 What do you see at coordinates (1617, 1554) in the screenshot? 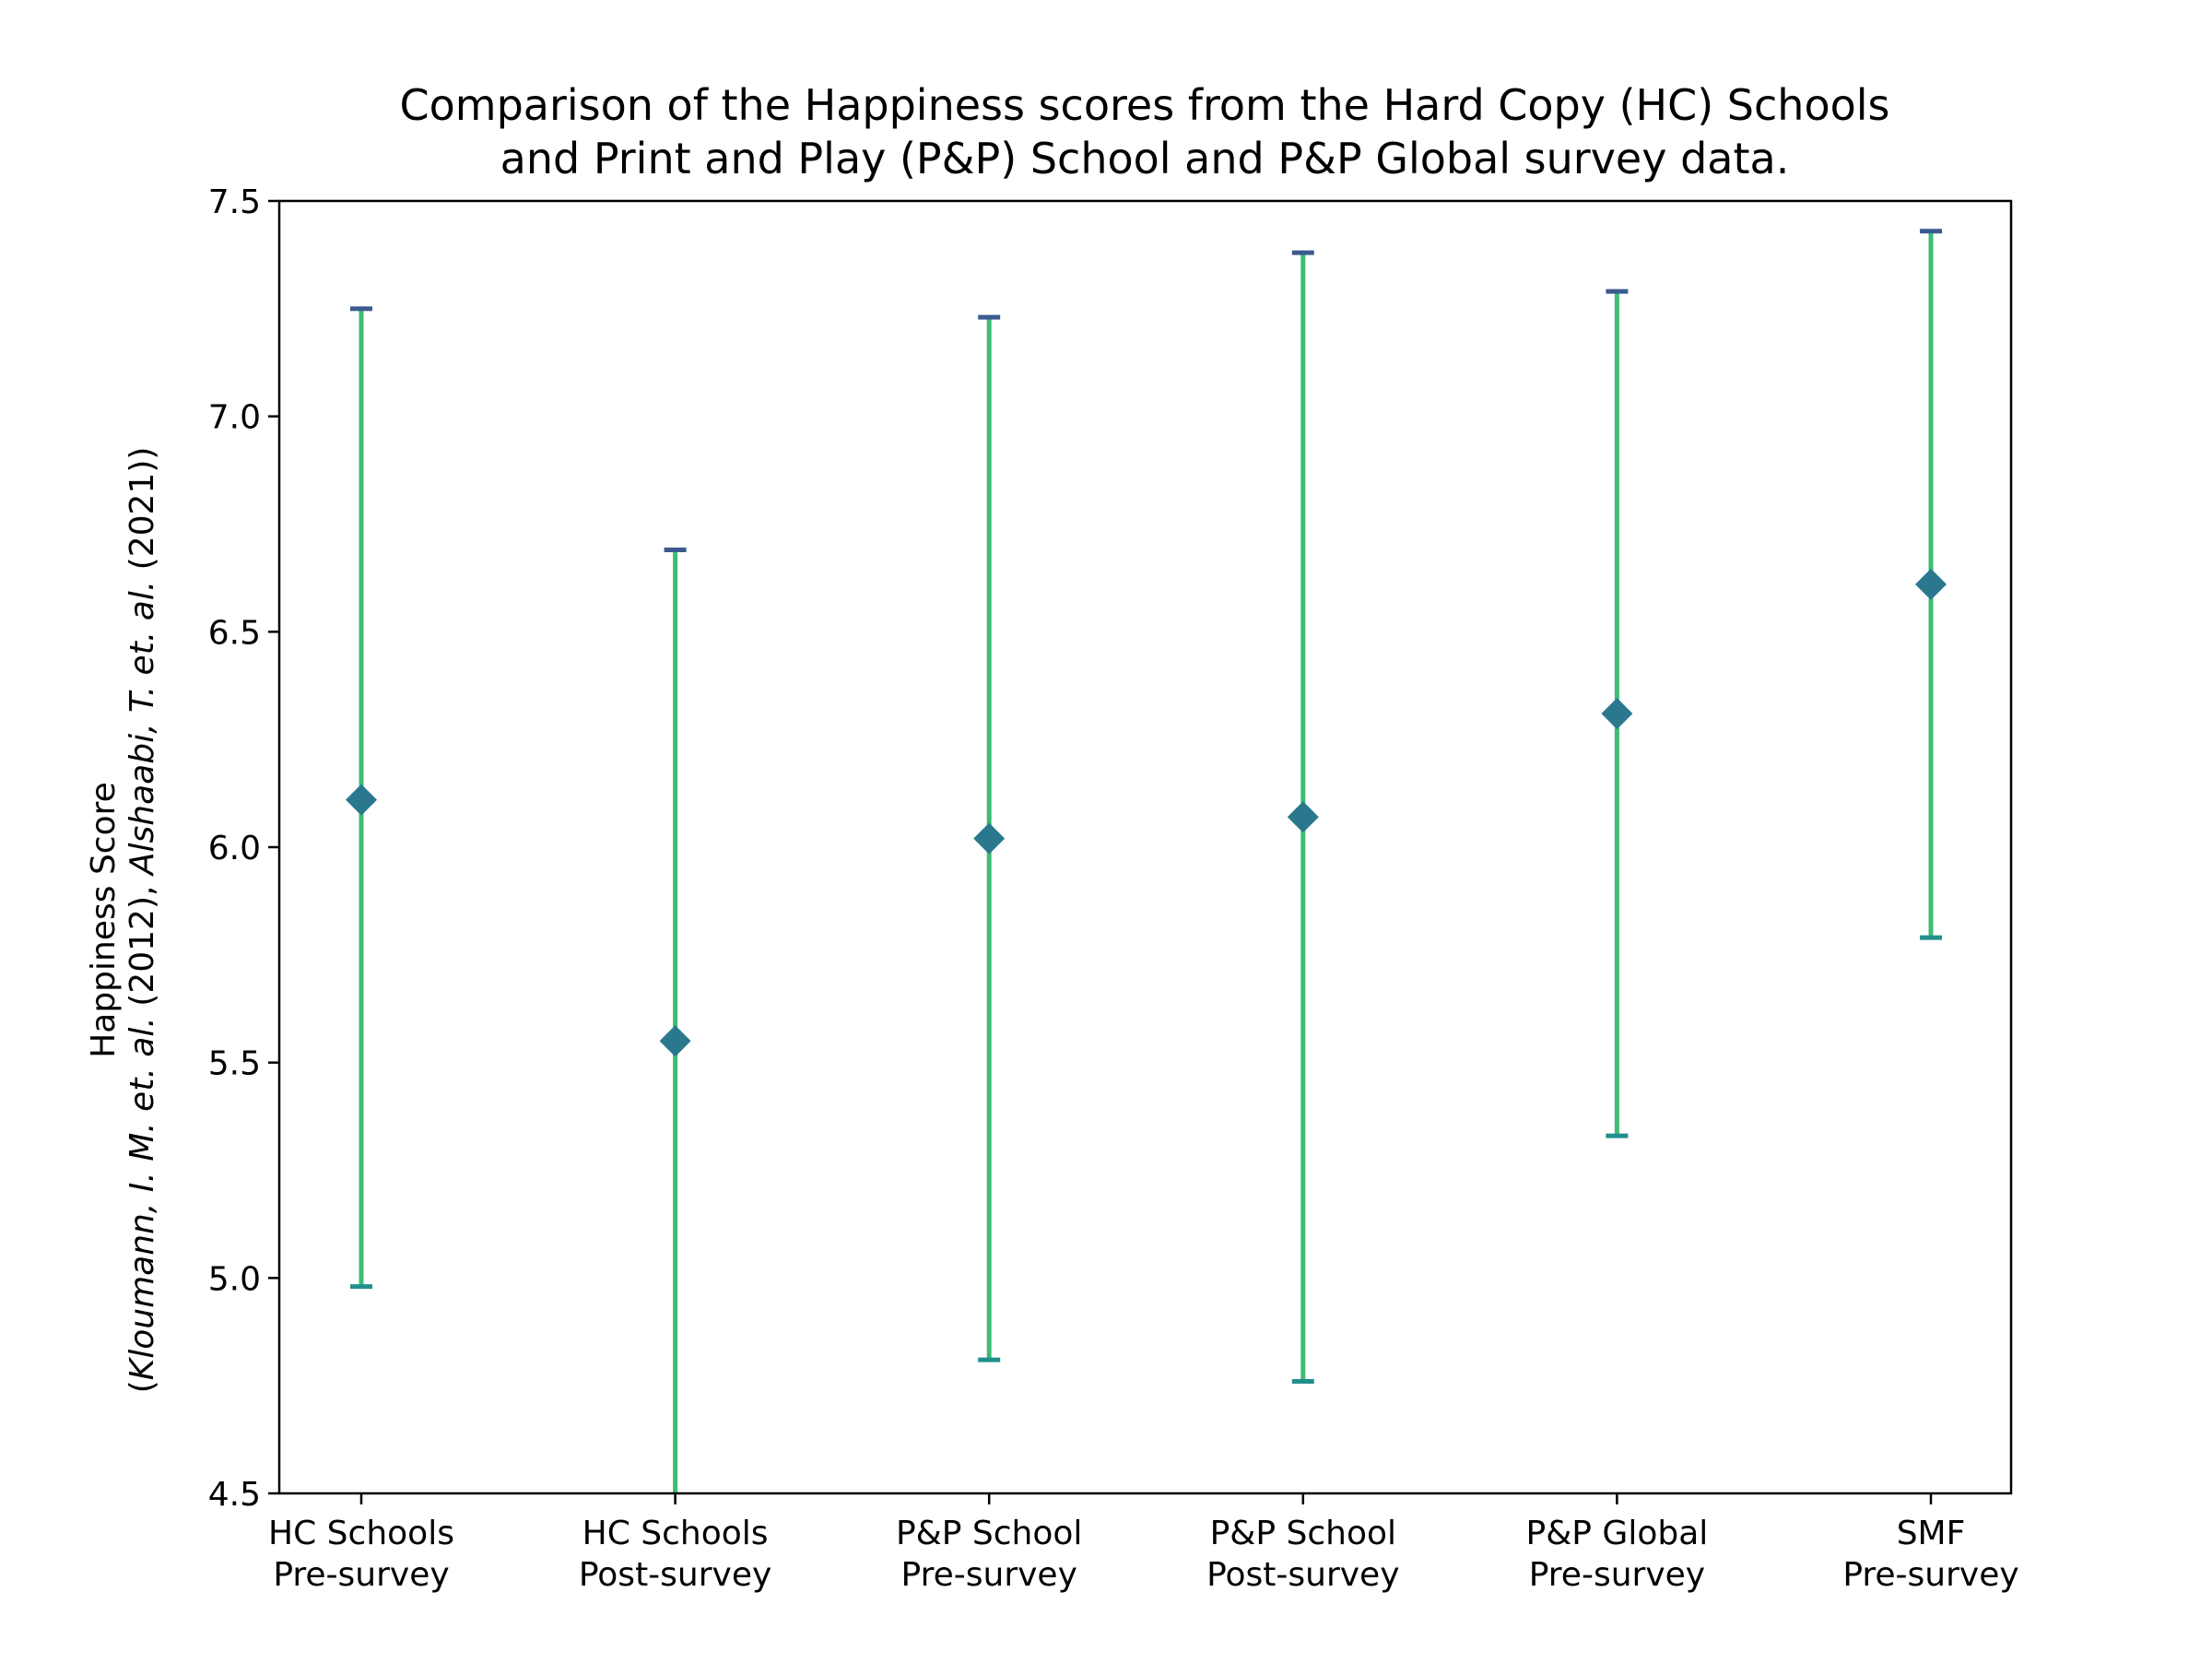
I see `x-tick-label: P&P Global Pre-survey` at bounding box center [1617, 1554].